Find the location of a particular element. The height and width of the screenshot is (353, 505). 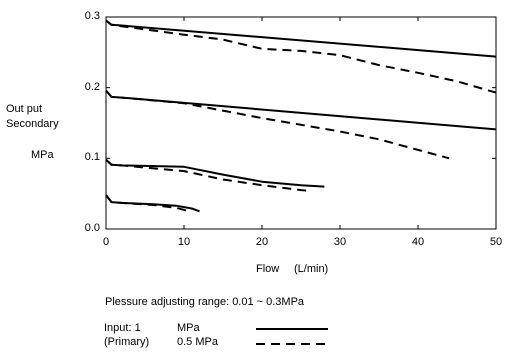

range-note: Plessure adjusting range: 0.01 ~ 0.3MPa is located at coordinates (205, 302).